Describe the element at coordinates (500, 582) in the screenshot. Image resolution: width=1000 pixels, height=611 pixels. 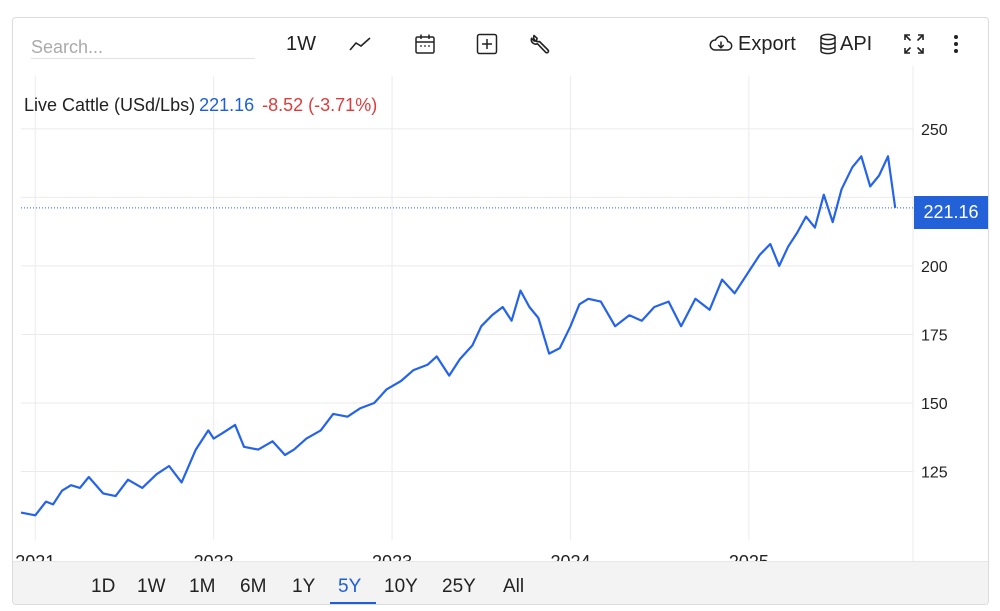
I see `range-selector: 1D 1W 1M 6M 1Y 5Y 10Y 25Y All` at that location.